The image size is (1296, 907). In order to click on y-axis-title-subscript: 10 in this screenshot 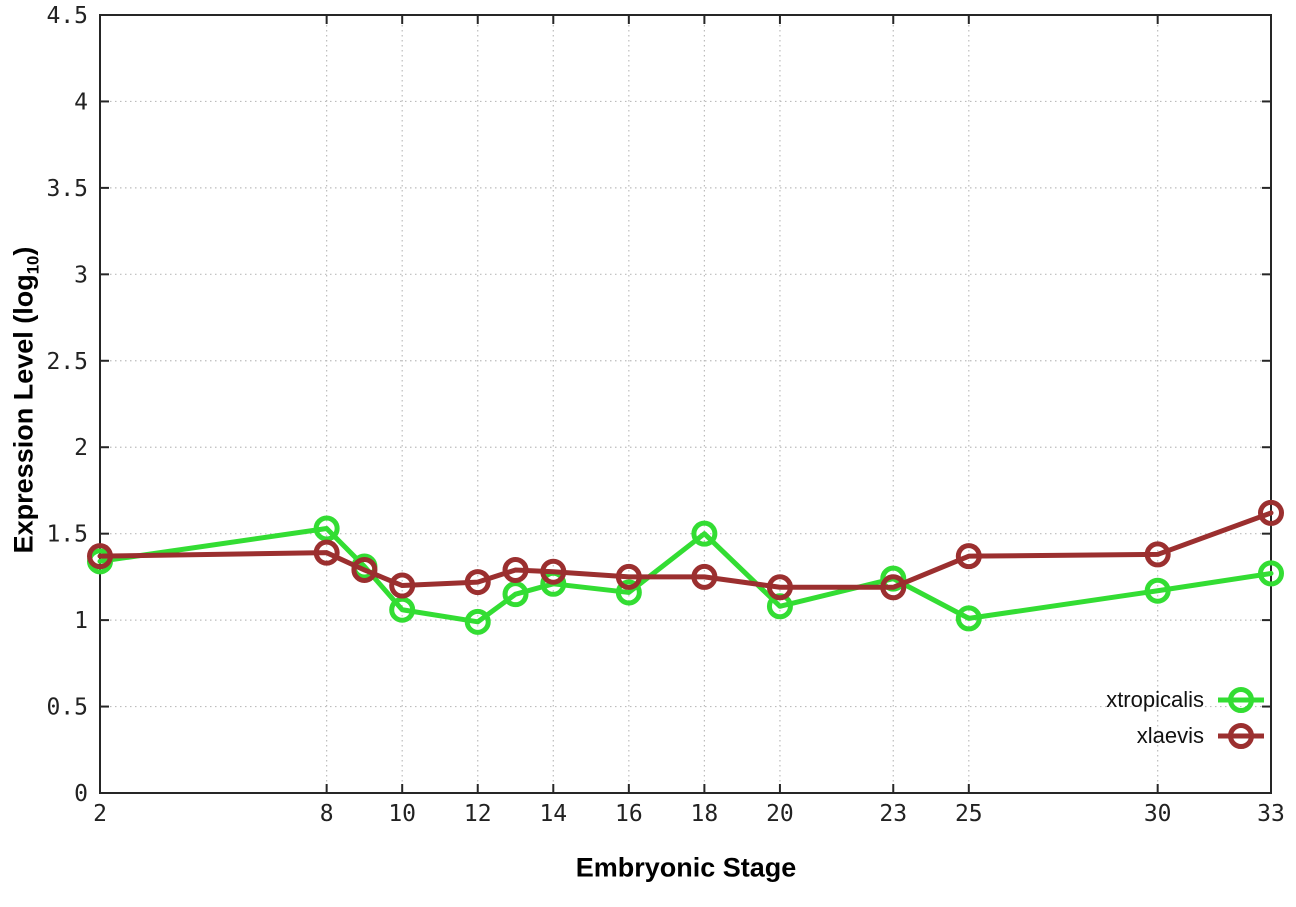, I will do `click(33, 265)`.